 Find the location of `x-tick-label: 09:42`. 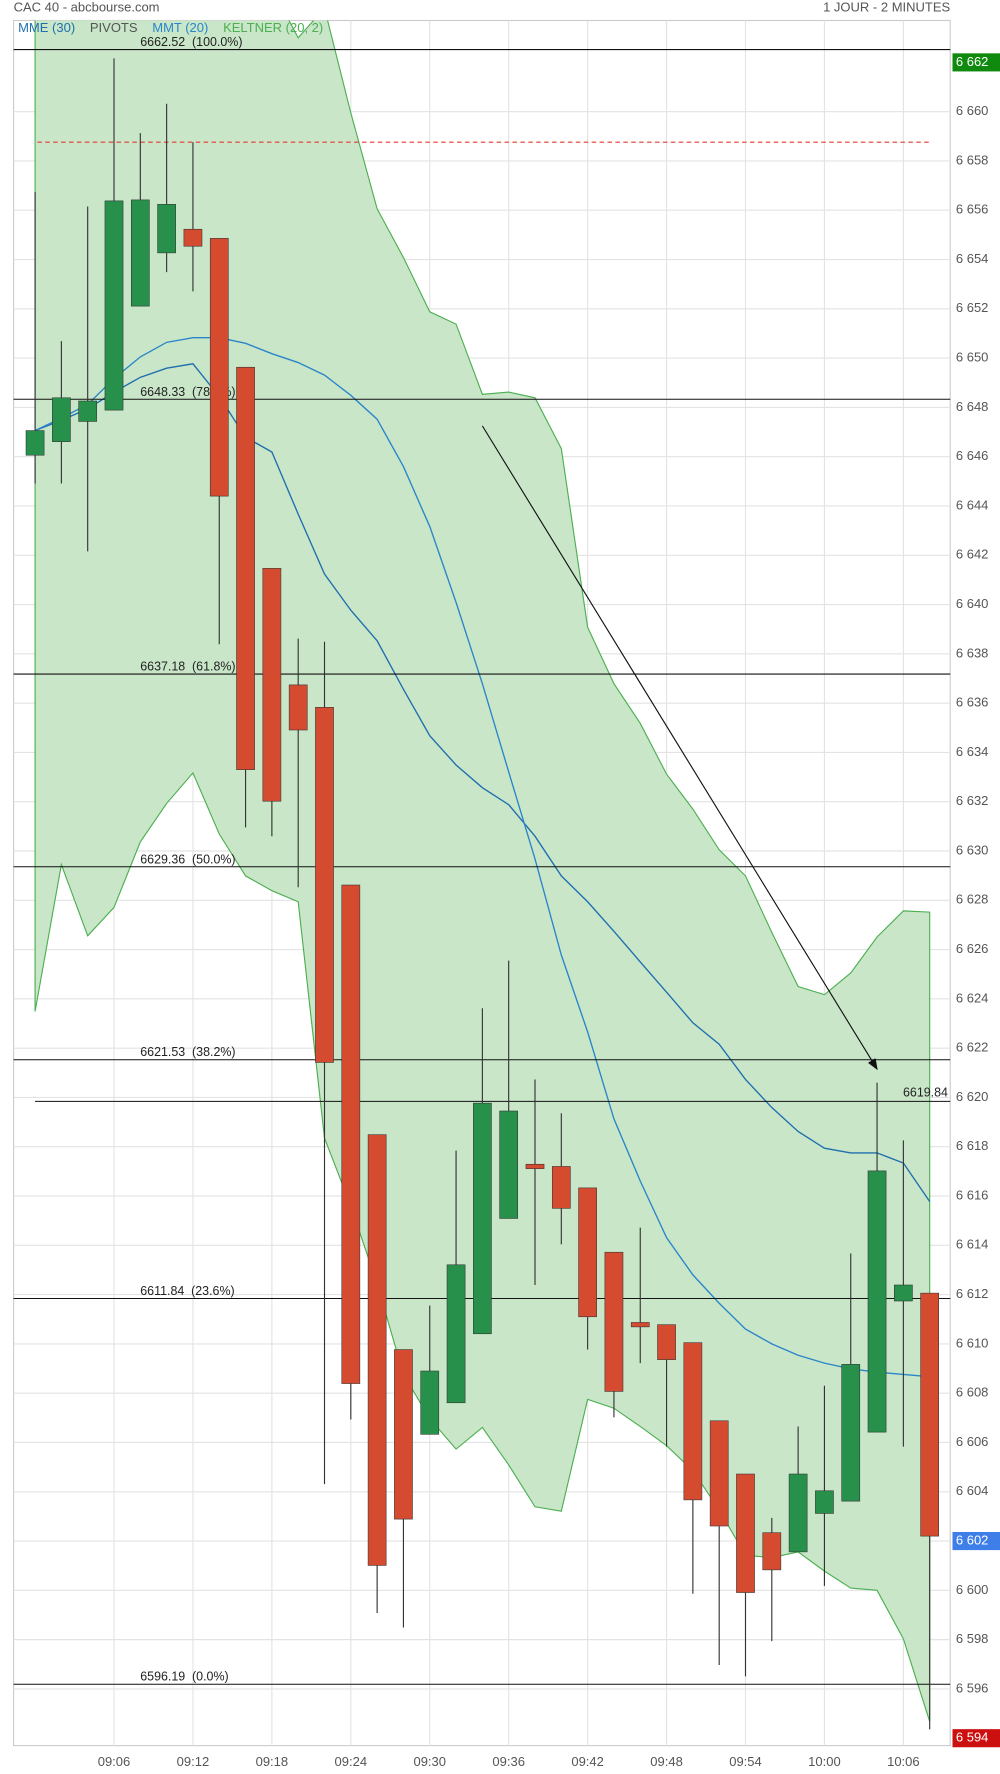

x-tick-label: 09:42 is located at coordinates (587, 1761).